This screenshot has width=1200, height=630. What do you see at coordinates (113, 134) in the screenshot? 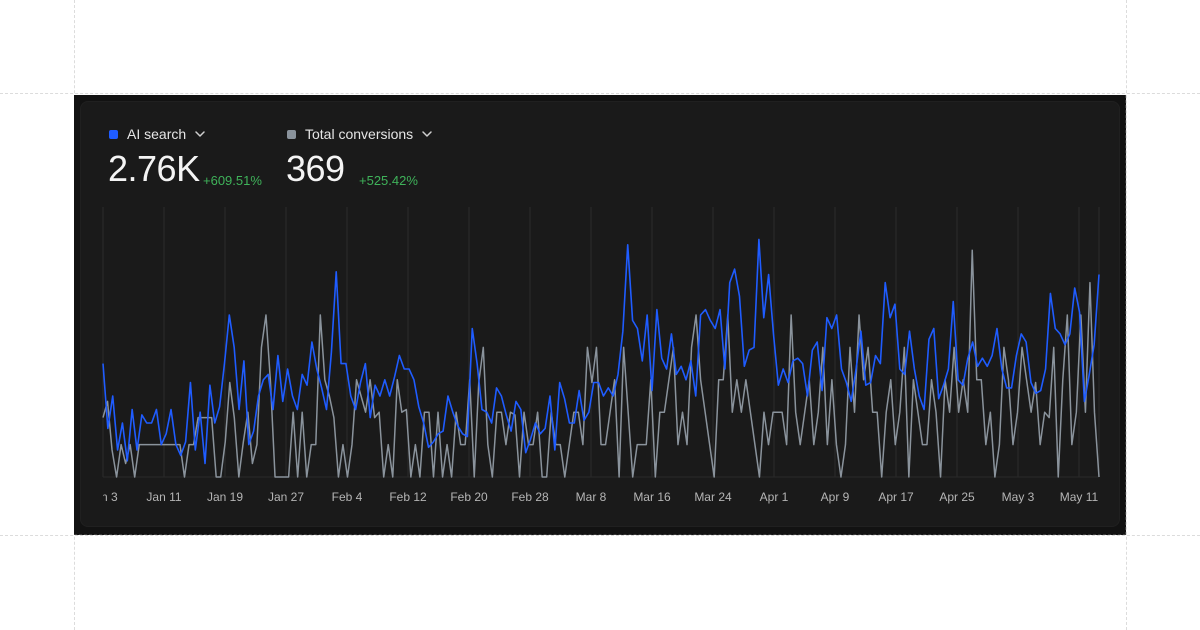
I see `series-swatch-ai-search` at bounding box center [113, 134].